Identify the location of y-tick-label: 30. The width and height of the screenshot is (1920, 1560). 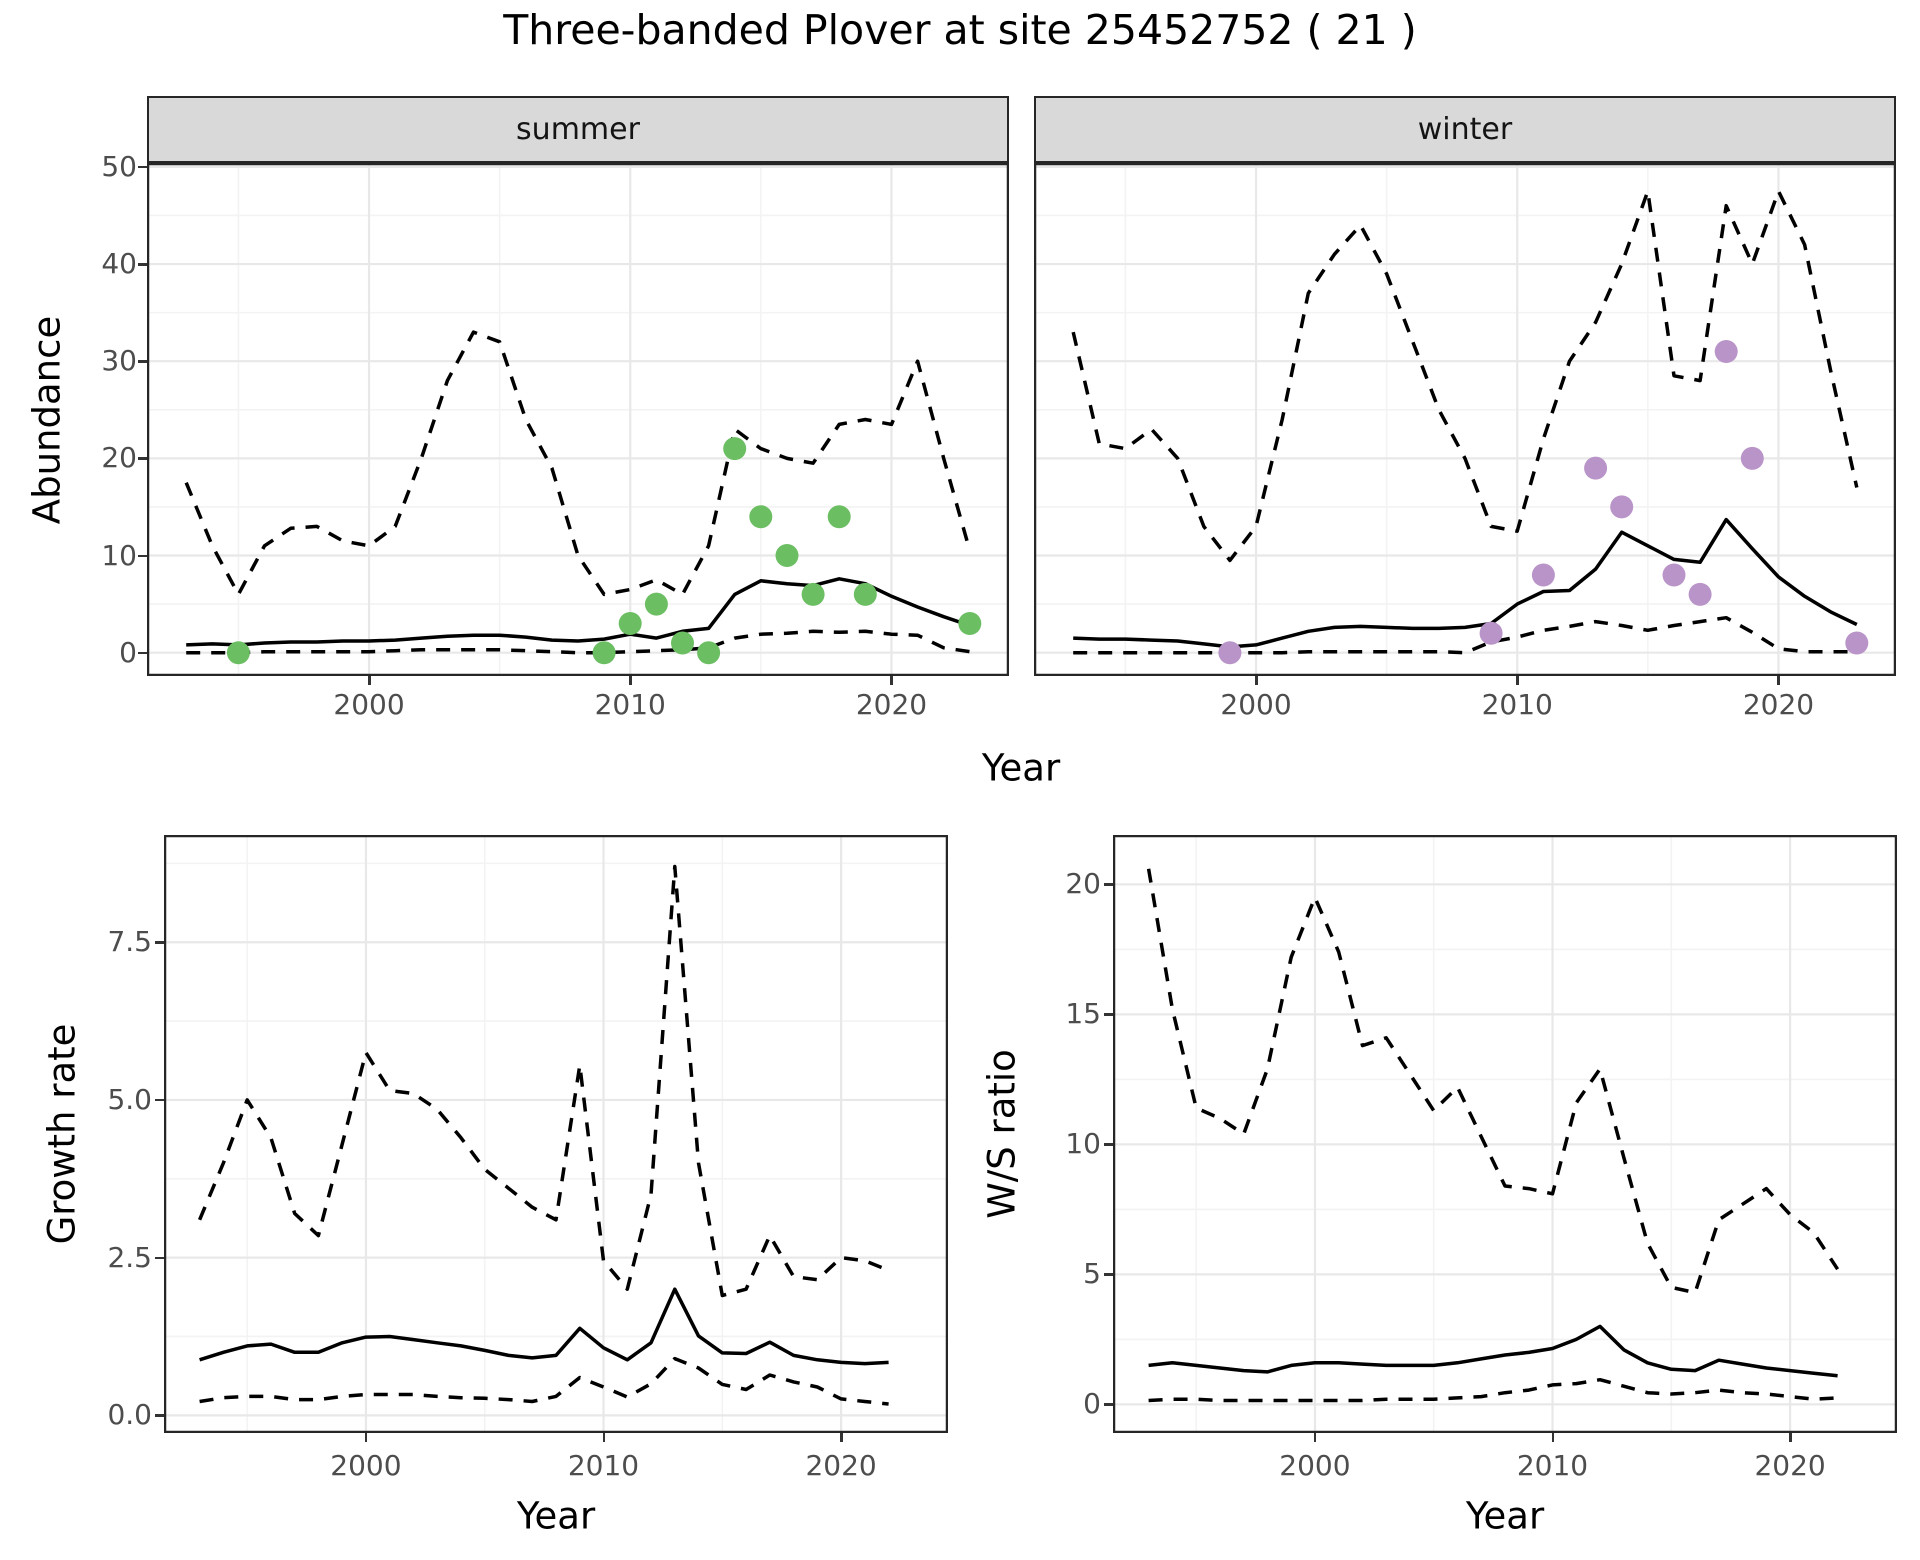
(119, 361).